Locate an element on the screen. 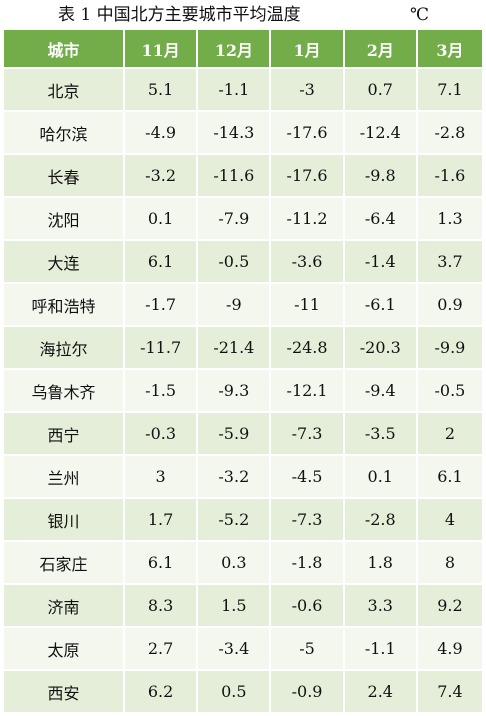 The image size is (486, 716). column-header-feb: 2月 is located at coordinates (380, 49).